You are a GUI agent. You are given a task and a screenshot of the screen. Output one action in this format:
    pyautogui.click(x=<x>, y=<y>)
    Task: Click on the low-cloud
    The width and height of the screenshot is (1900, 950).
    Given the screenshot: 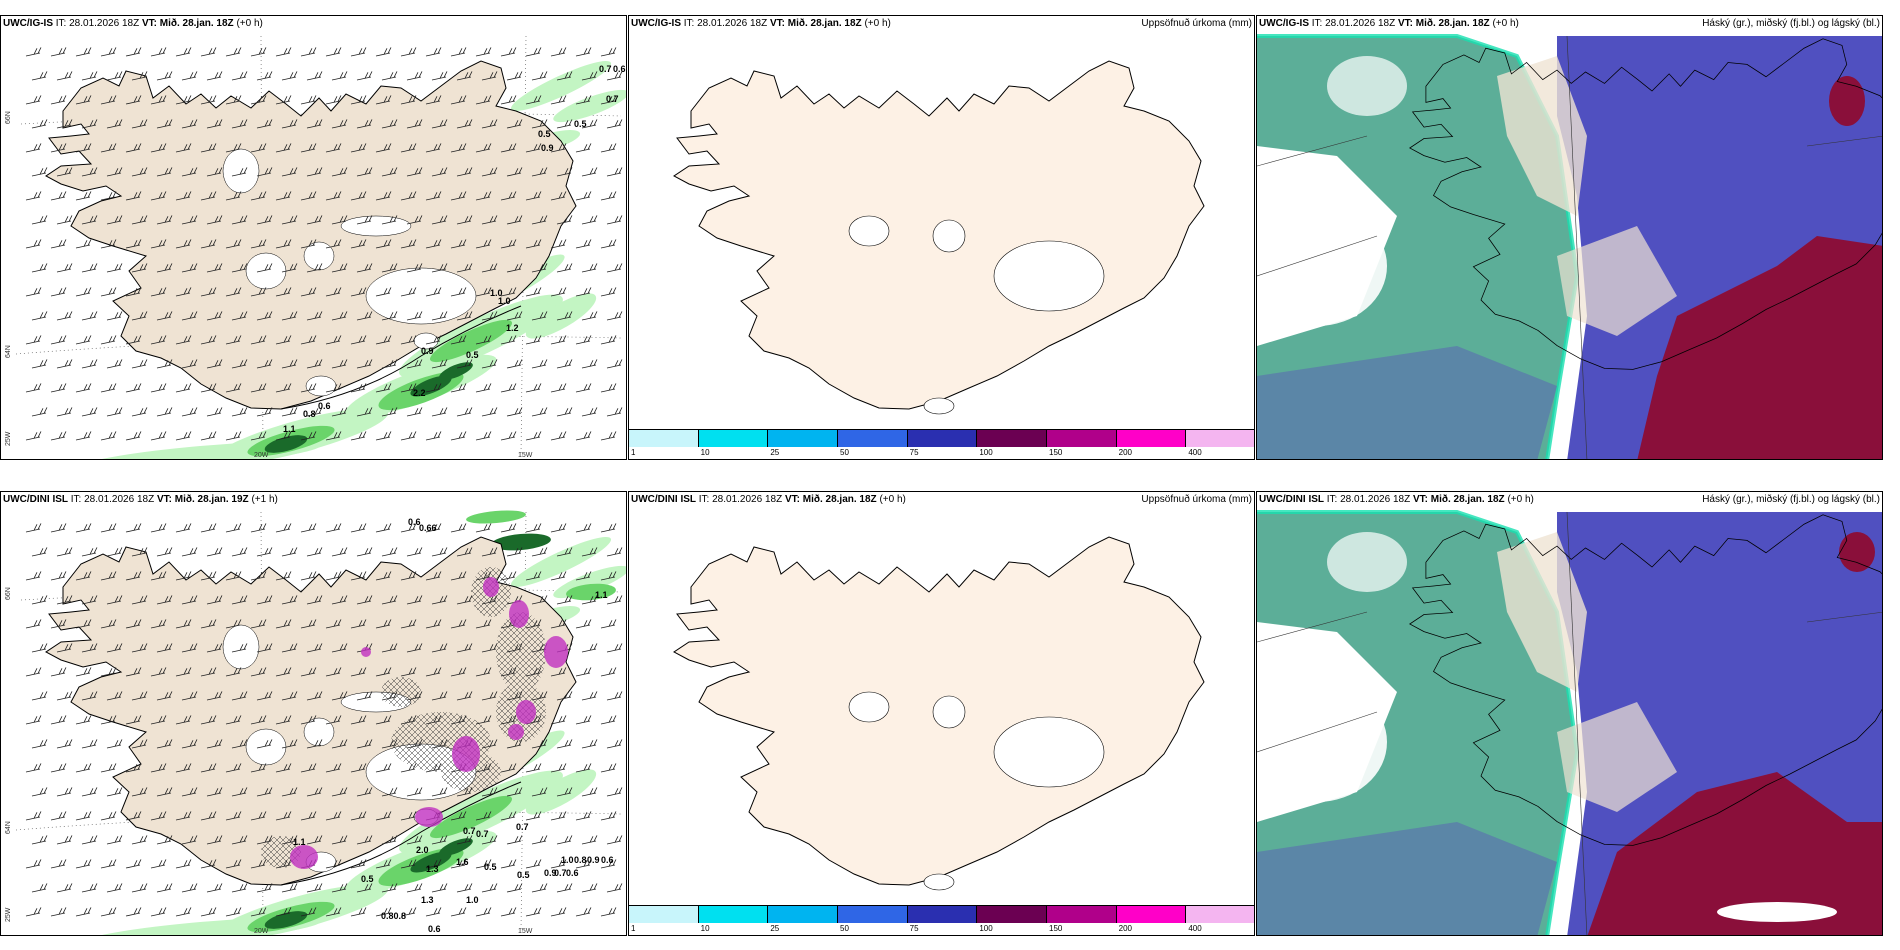 What is the action you would take?
    pyautogui.click(x=1857, y=552)
    